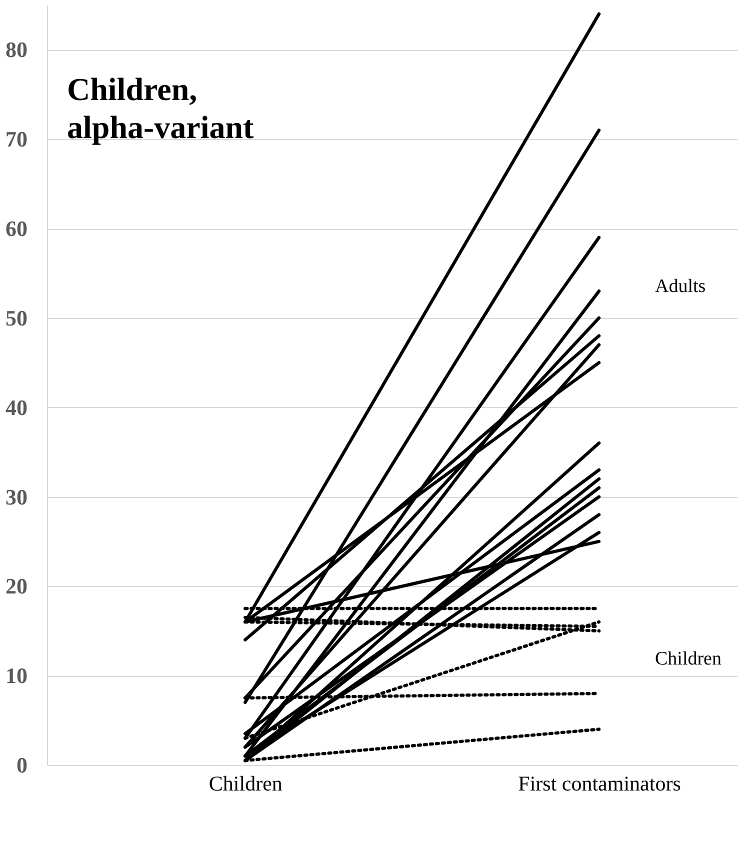  I want to click on y-tick-label: 0, so click(22, 765).